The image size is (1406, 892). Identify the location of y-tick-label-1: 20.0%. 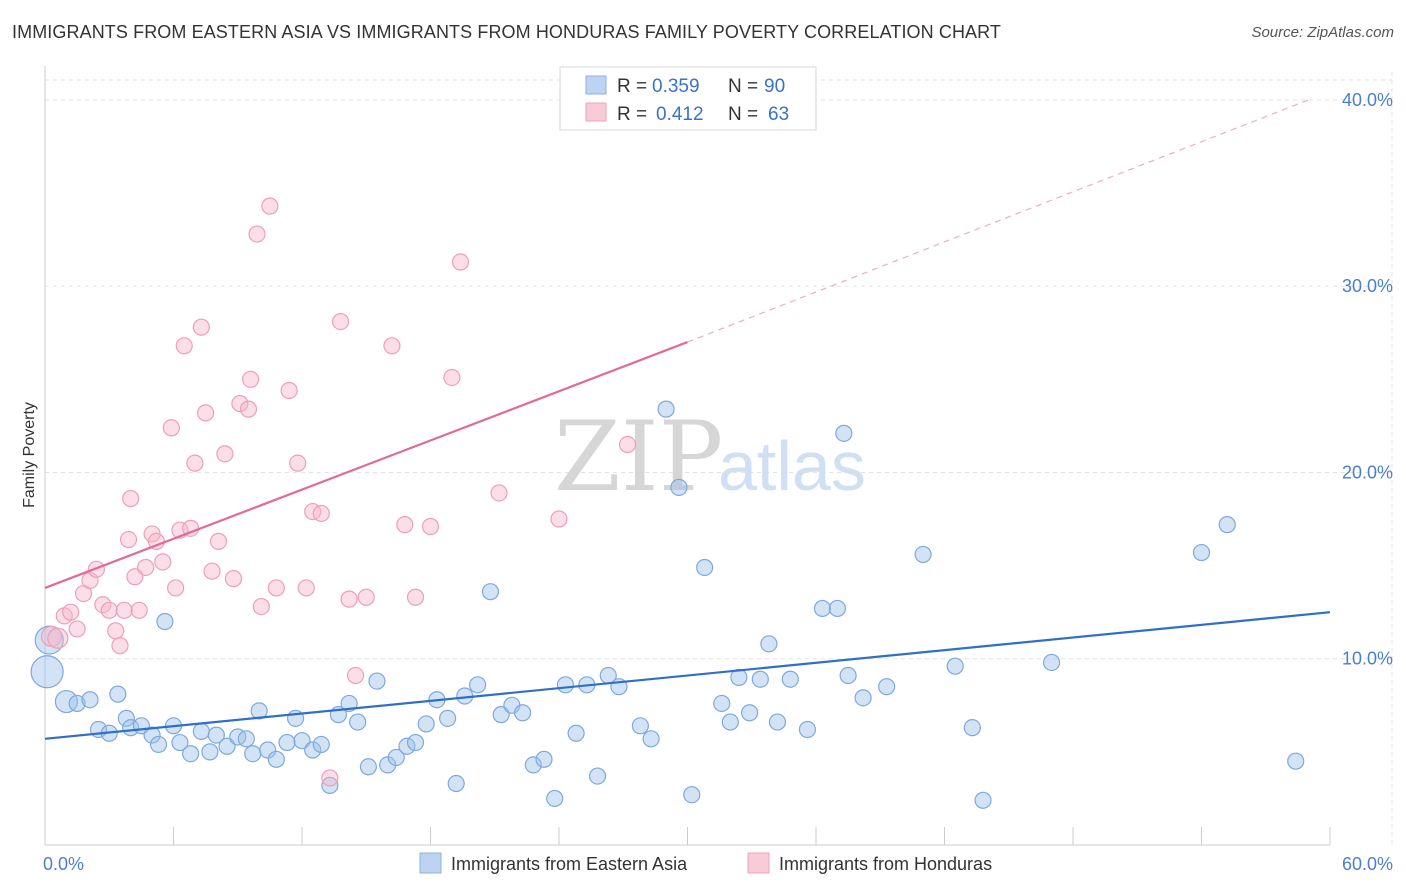
(1367, 472).